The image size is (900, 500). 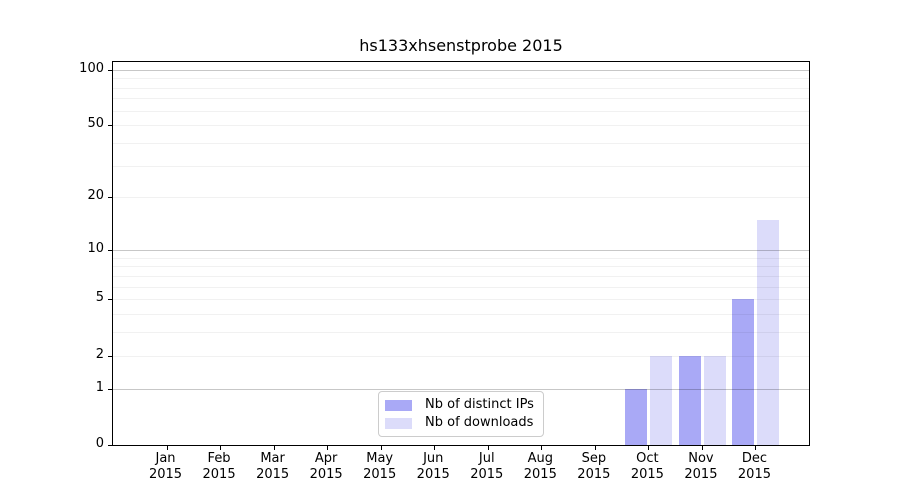 I want to click on x-tick-oct, so click(x=649, y=447).